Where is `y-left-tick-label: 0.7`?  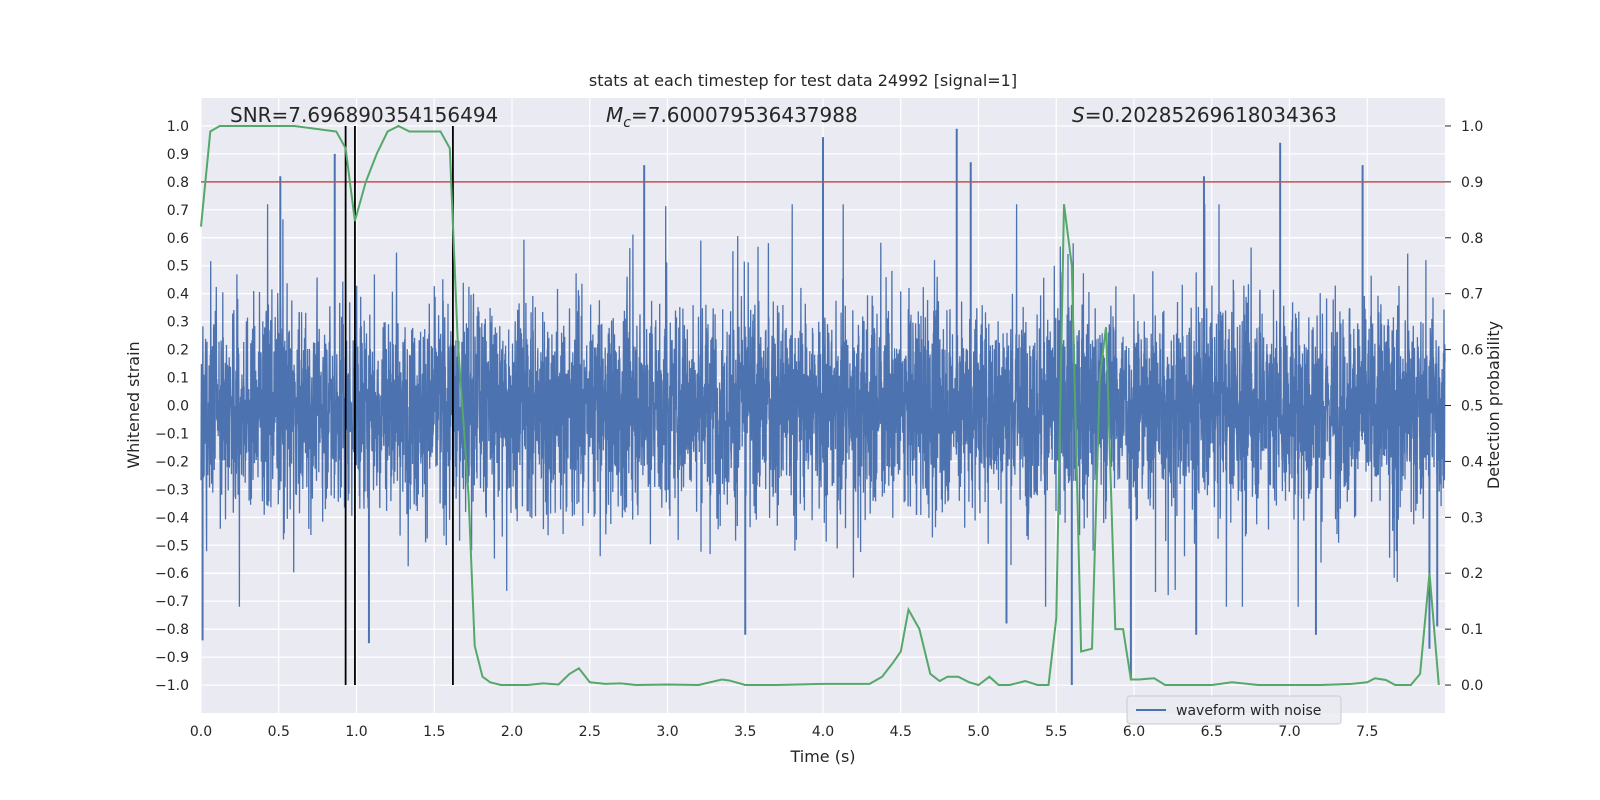 y-left-tick-label: 0.7 is located at coordinates (178, 211).